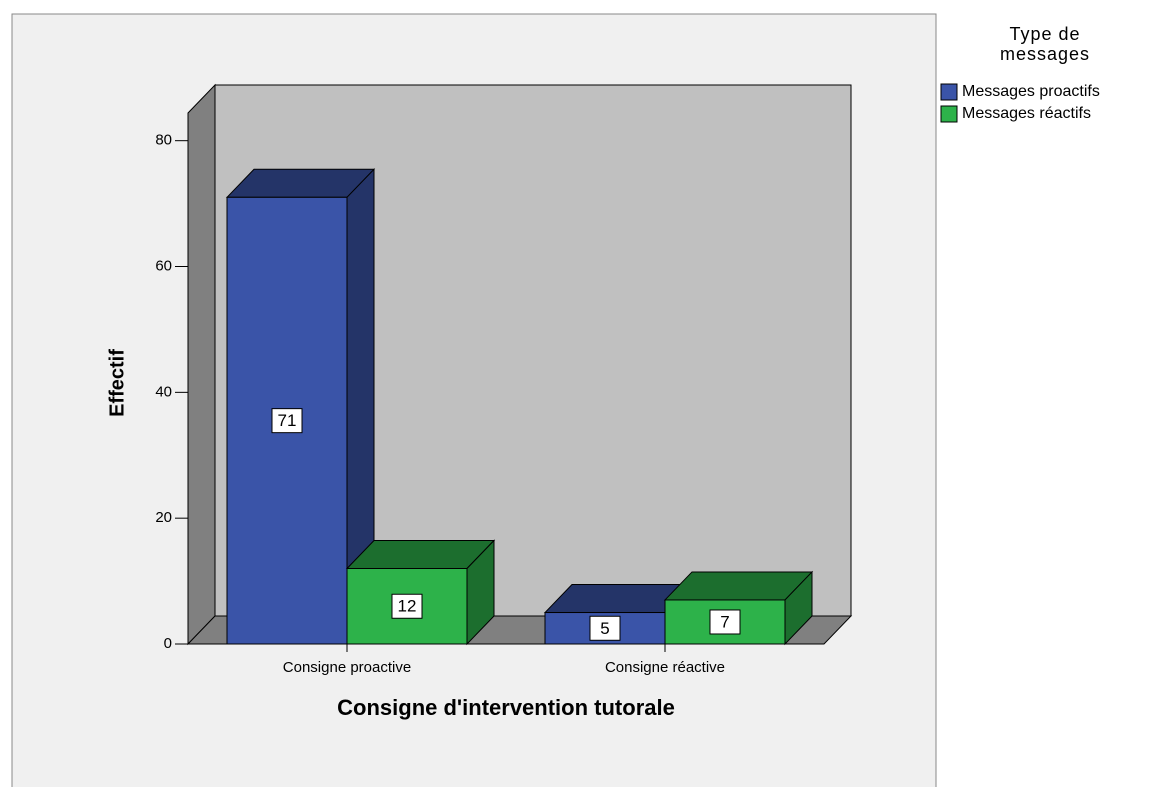 Image resolution: width=1158 pixels, height=787 pixels. Describe the element at coordinates (163, 517) in the screenshot. I see `y-tick-label: 20` at that location.